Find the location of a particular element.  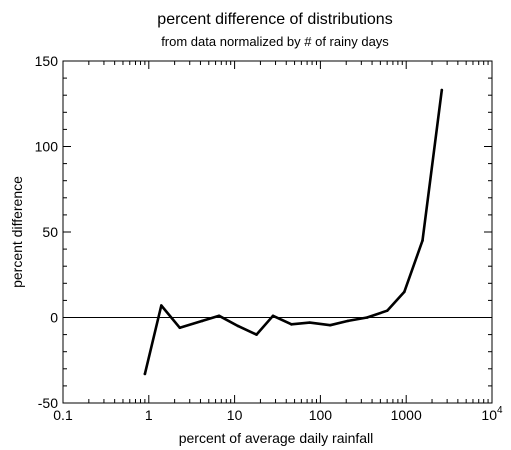

x-tick-label: 1000 is located at coordinates (406, 415).